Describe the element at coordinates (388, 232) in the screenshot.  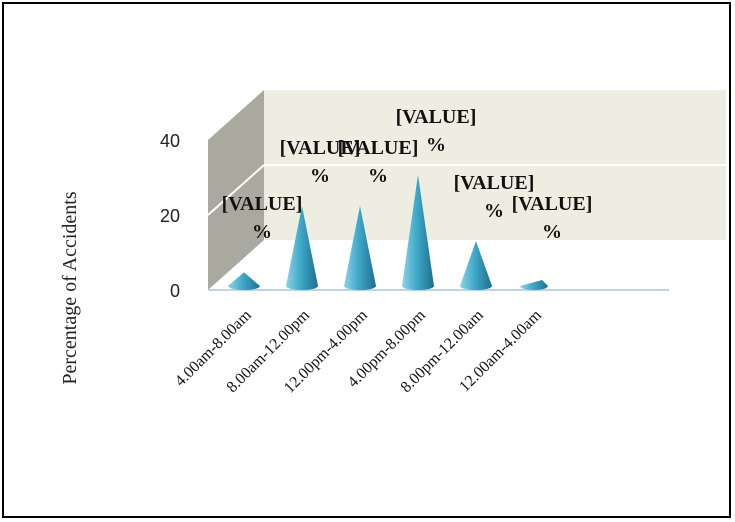
I see `cone-series` at that location.